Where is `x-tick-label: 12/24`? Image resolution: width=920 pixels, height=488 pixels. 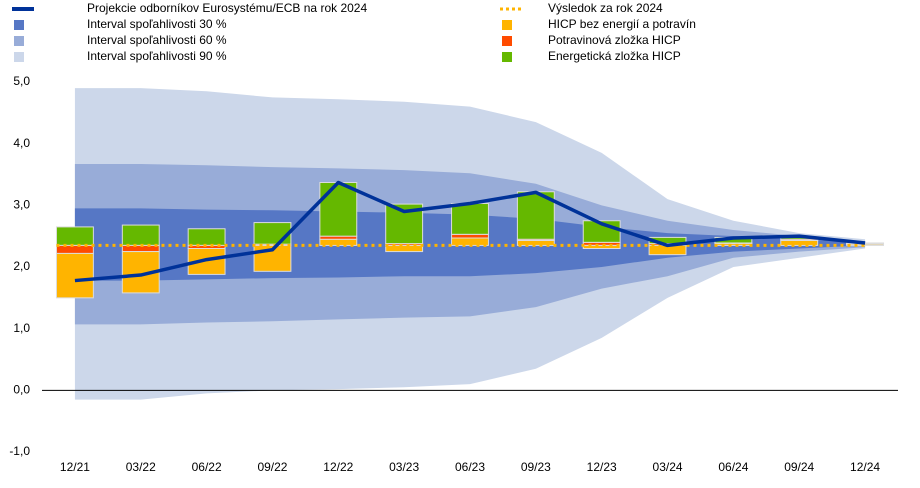 x-tick-label: 12/24 is located at coordinates (865, 467).